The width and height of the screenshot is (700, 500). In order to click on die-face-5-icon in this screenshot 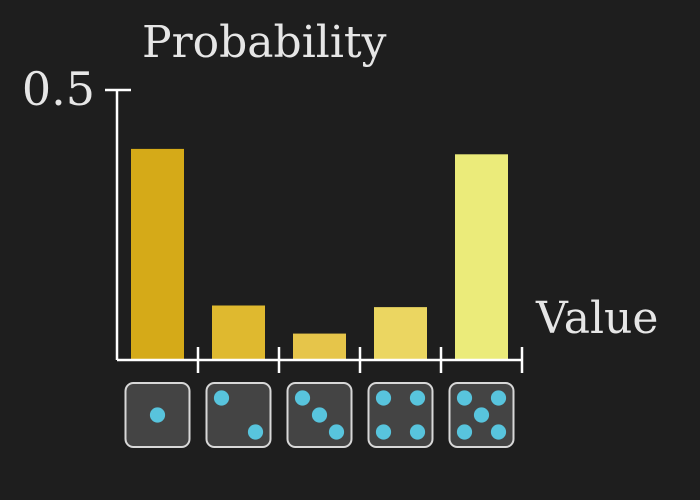, I will do `click(481, 415)`.